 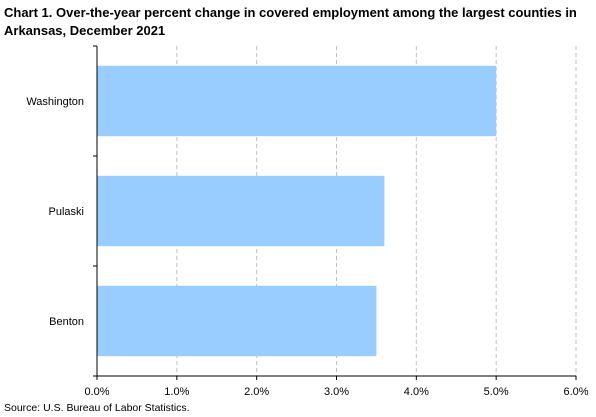 What do you see at coordinates (66, 212) in the screenshot?
I see `category-label: Pulaski` at bounding box center [66, 212].